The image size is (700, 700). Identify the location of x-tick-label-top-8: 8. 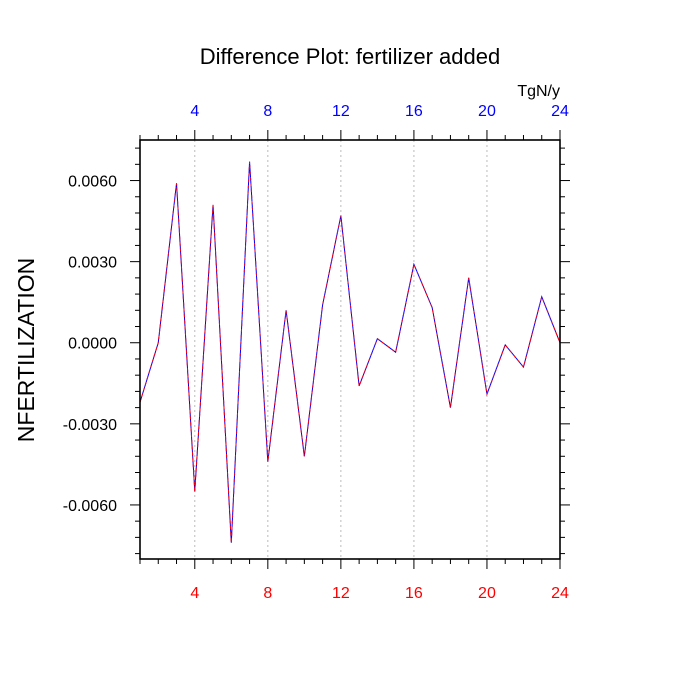
(267, 111).